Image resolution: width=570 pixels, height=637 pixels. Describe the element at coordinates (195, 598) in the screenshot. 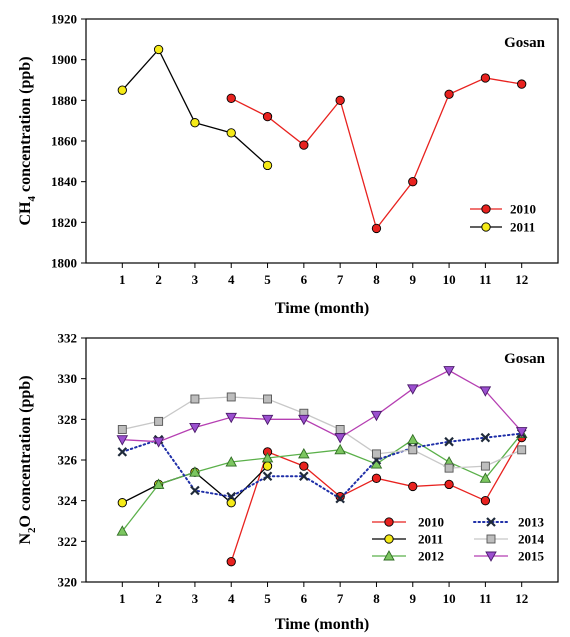

I see `x-tick-label: 3` at that location.